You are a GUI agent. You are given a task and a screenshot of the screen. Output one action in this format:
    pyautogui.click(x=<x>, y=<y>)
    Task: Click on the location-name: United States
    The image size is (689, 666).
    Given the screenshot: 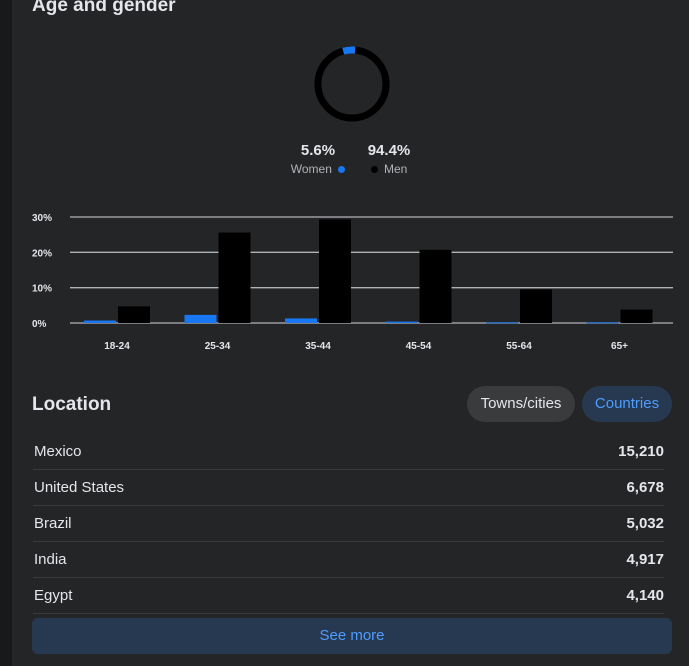 What is the action you would take?
    pyautogui.click(x=79, y=487)
    